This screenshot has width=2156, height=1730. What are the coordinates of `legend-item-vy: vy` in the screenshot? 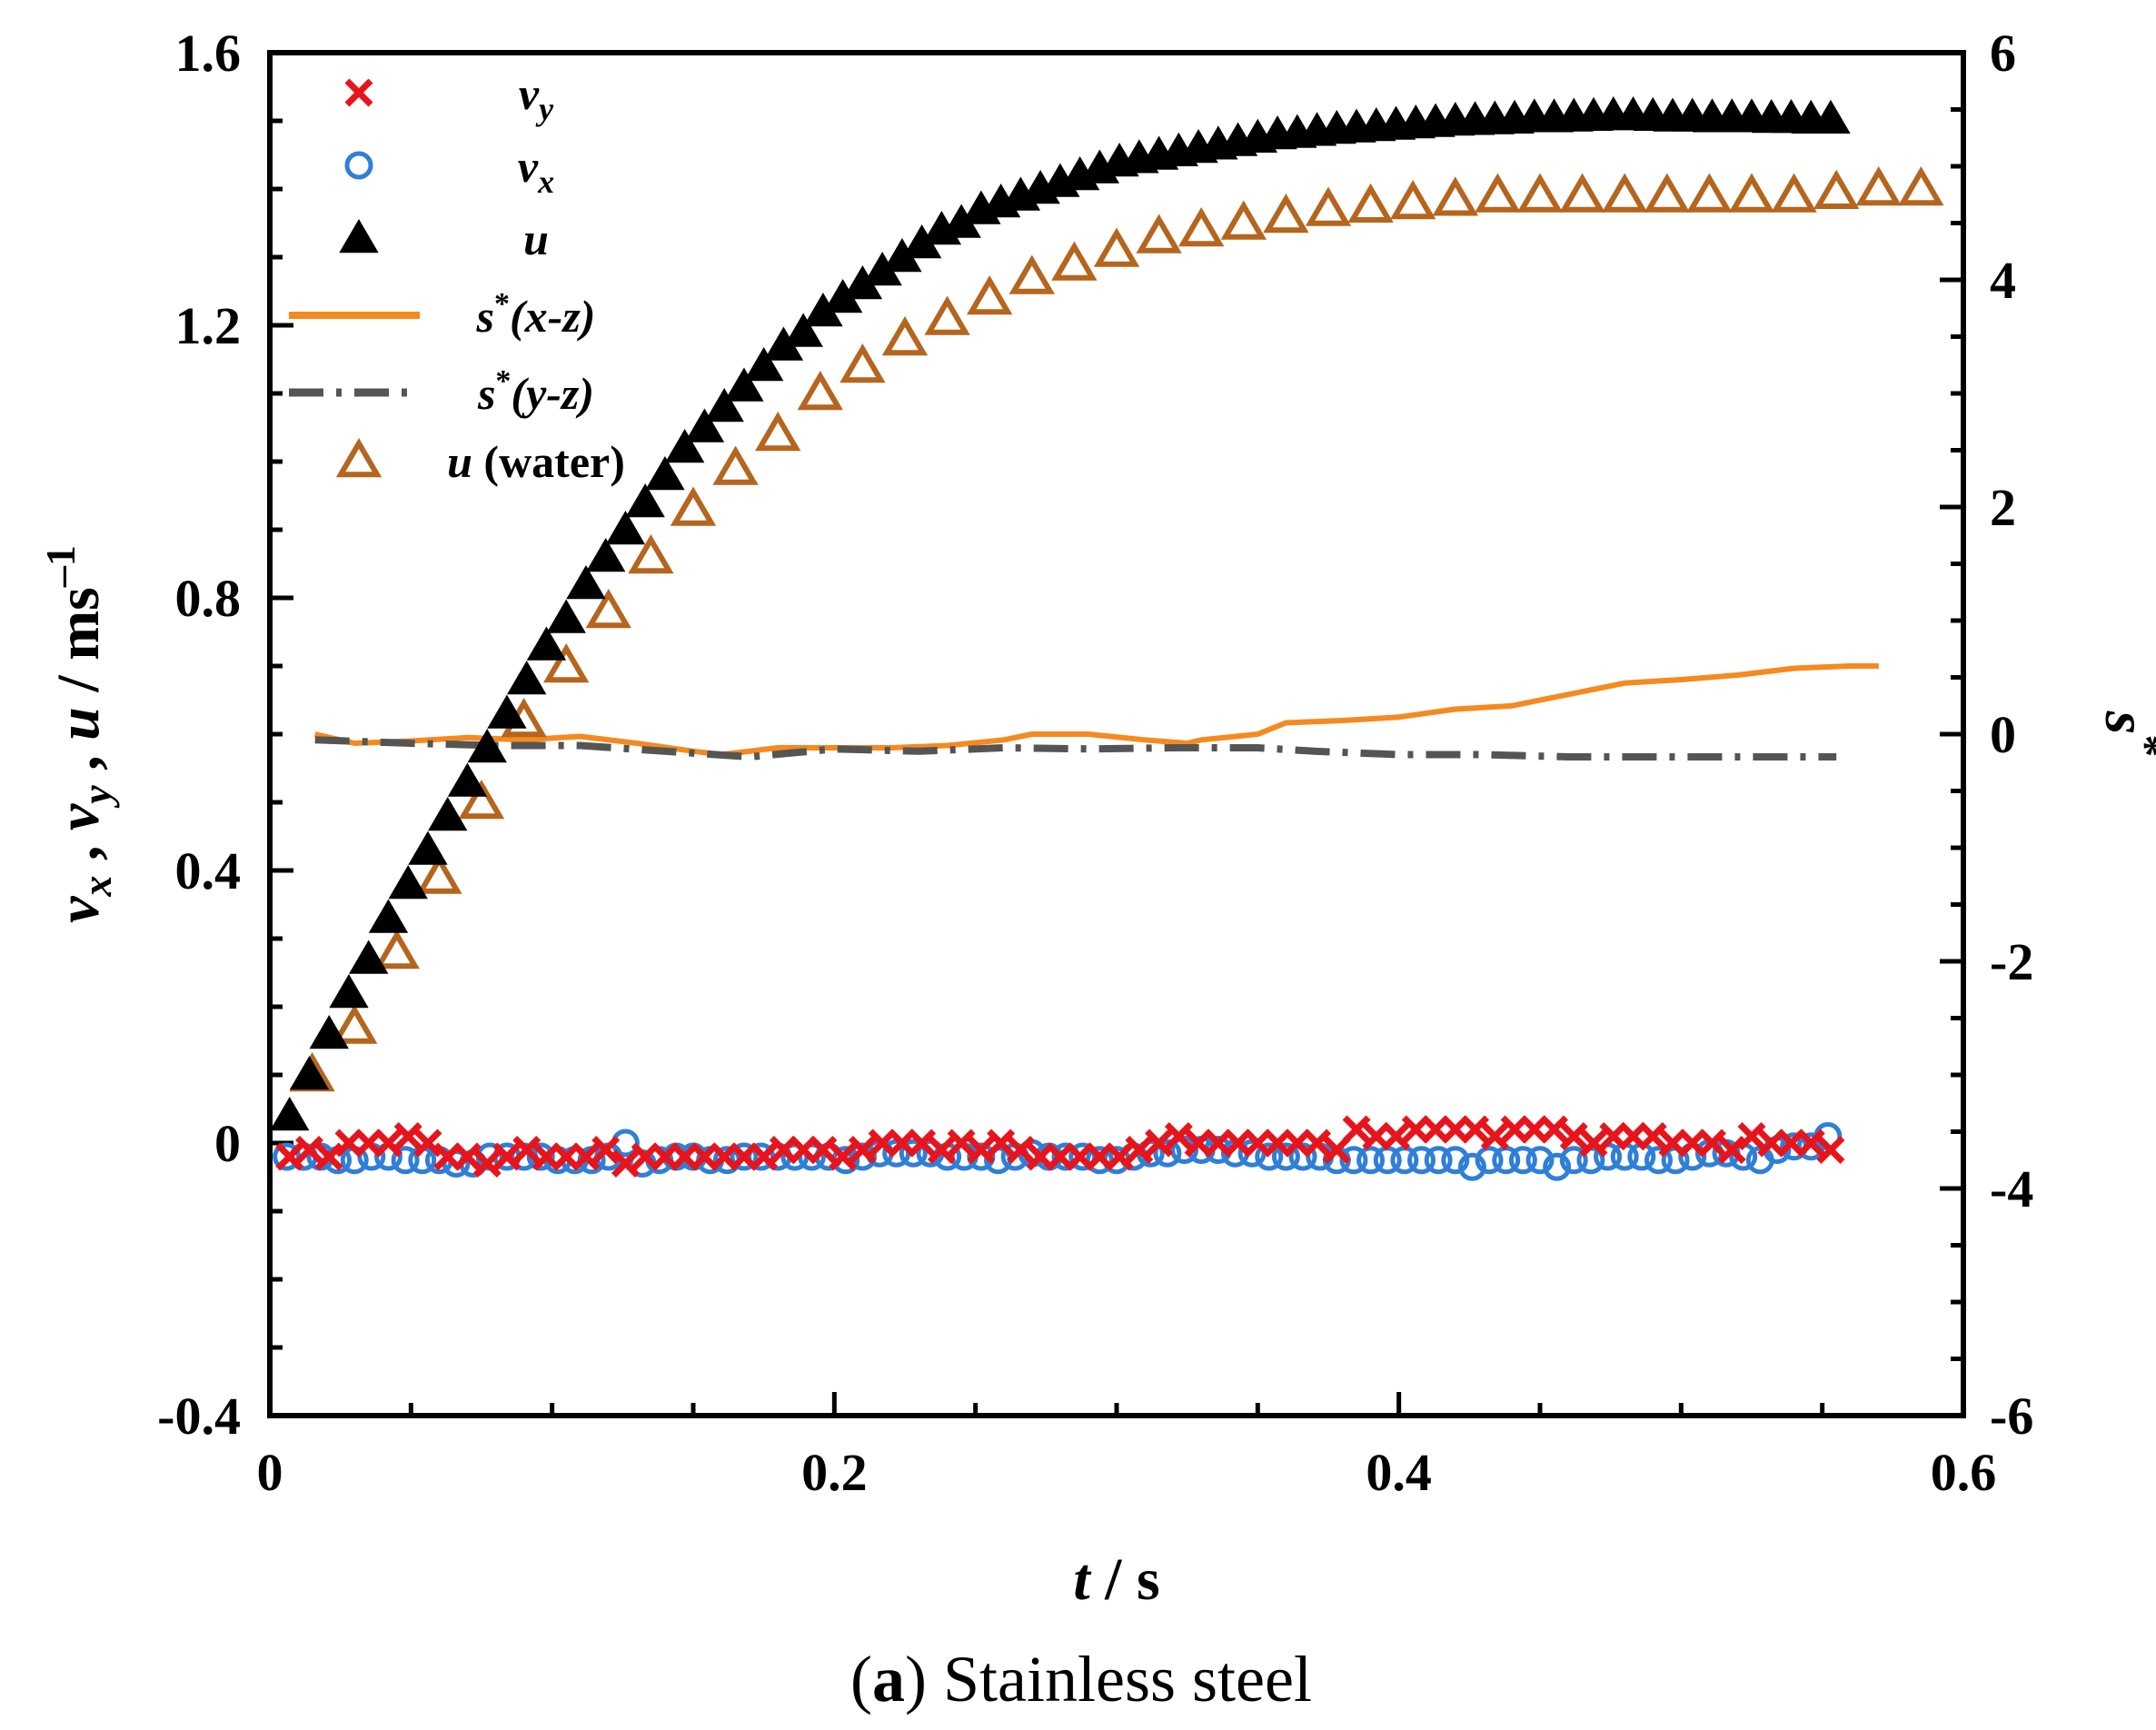 It's located at (449, 97).